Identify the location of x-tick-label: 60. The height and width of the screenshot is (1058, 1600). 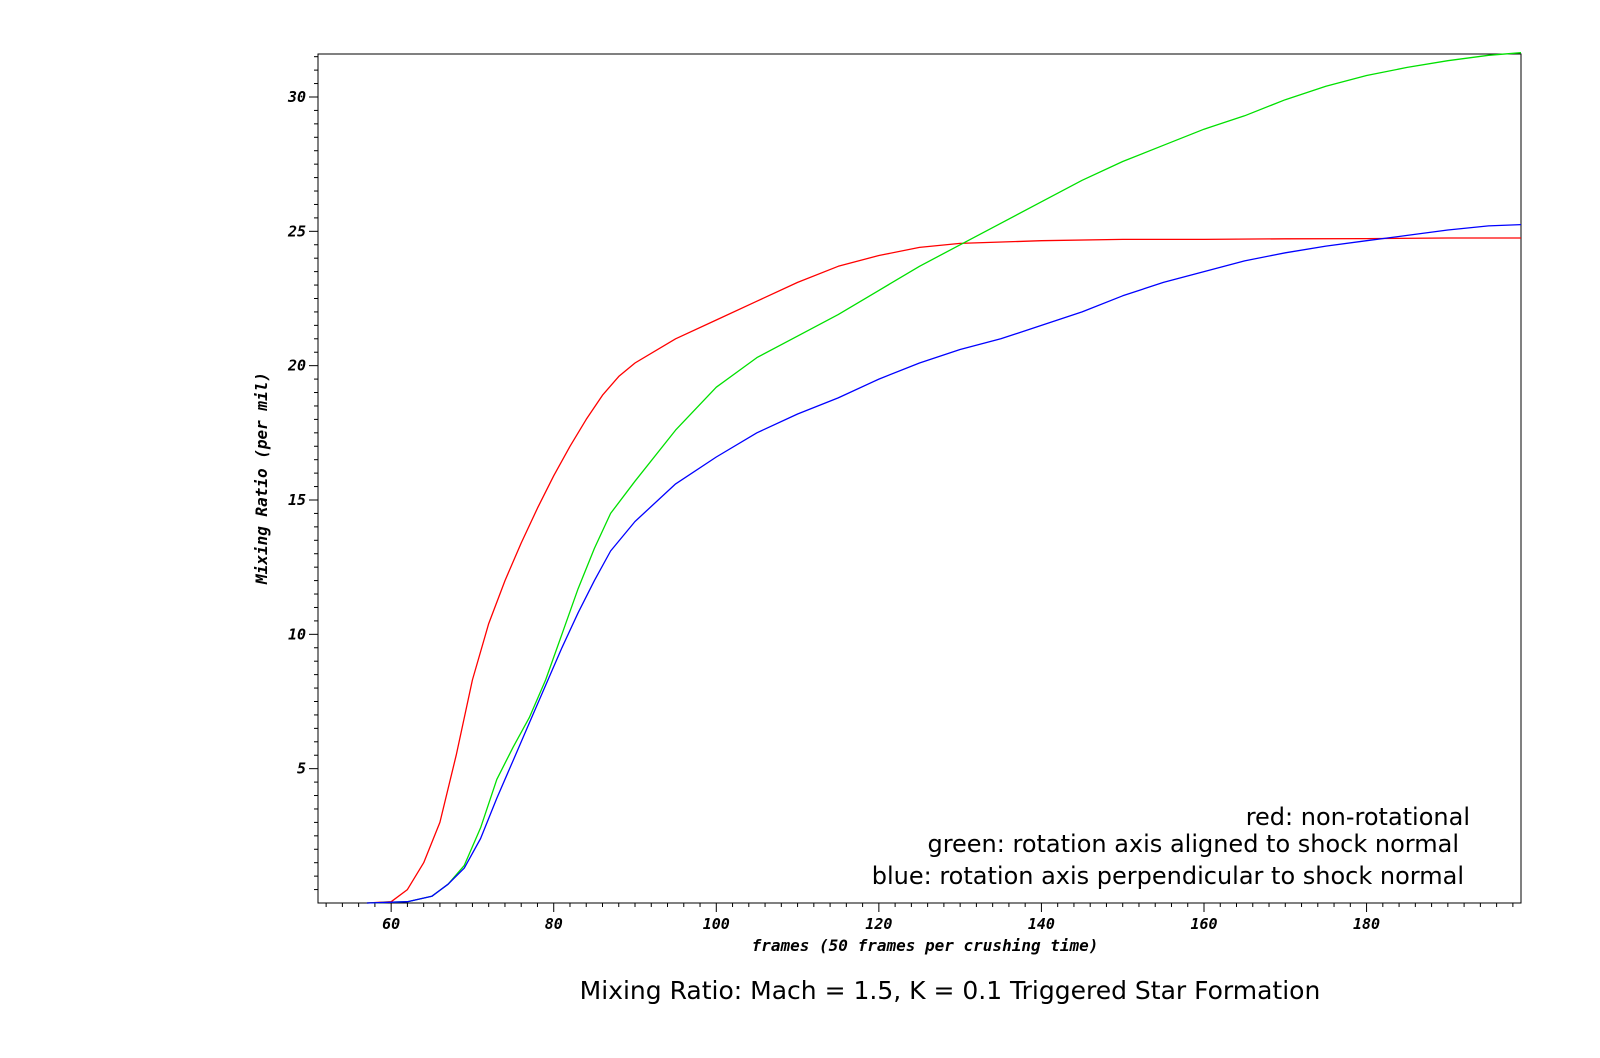
(391, 924).